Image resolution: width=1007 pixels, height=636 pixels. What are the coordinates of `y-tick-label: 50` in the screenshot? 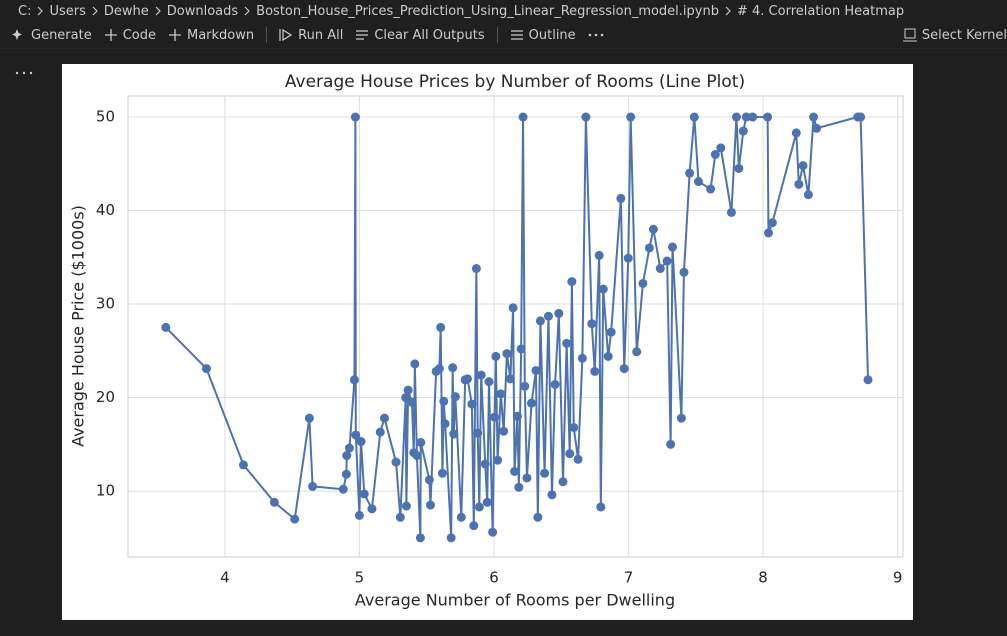 It's located at (105, 117).